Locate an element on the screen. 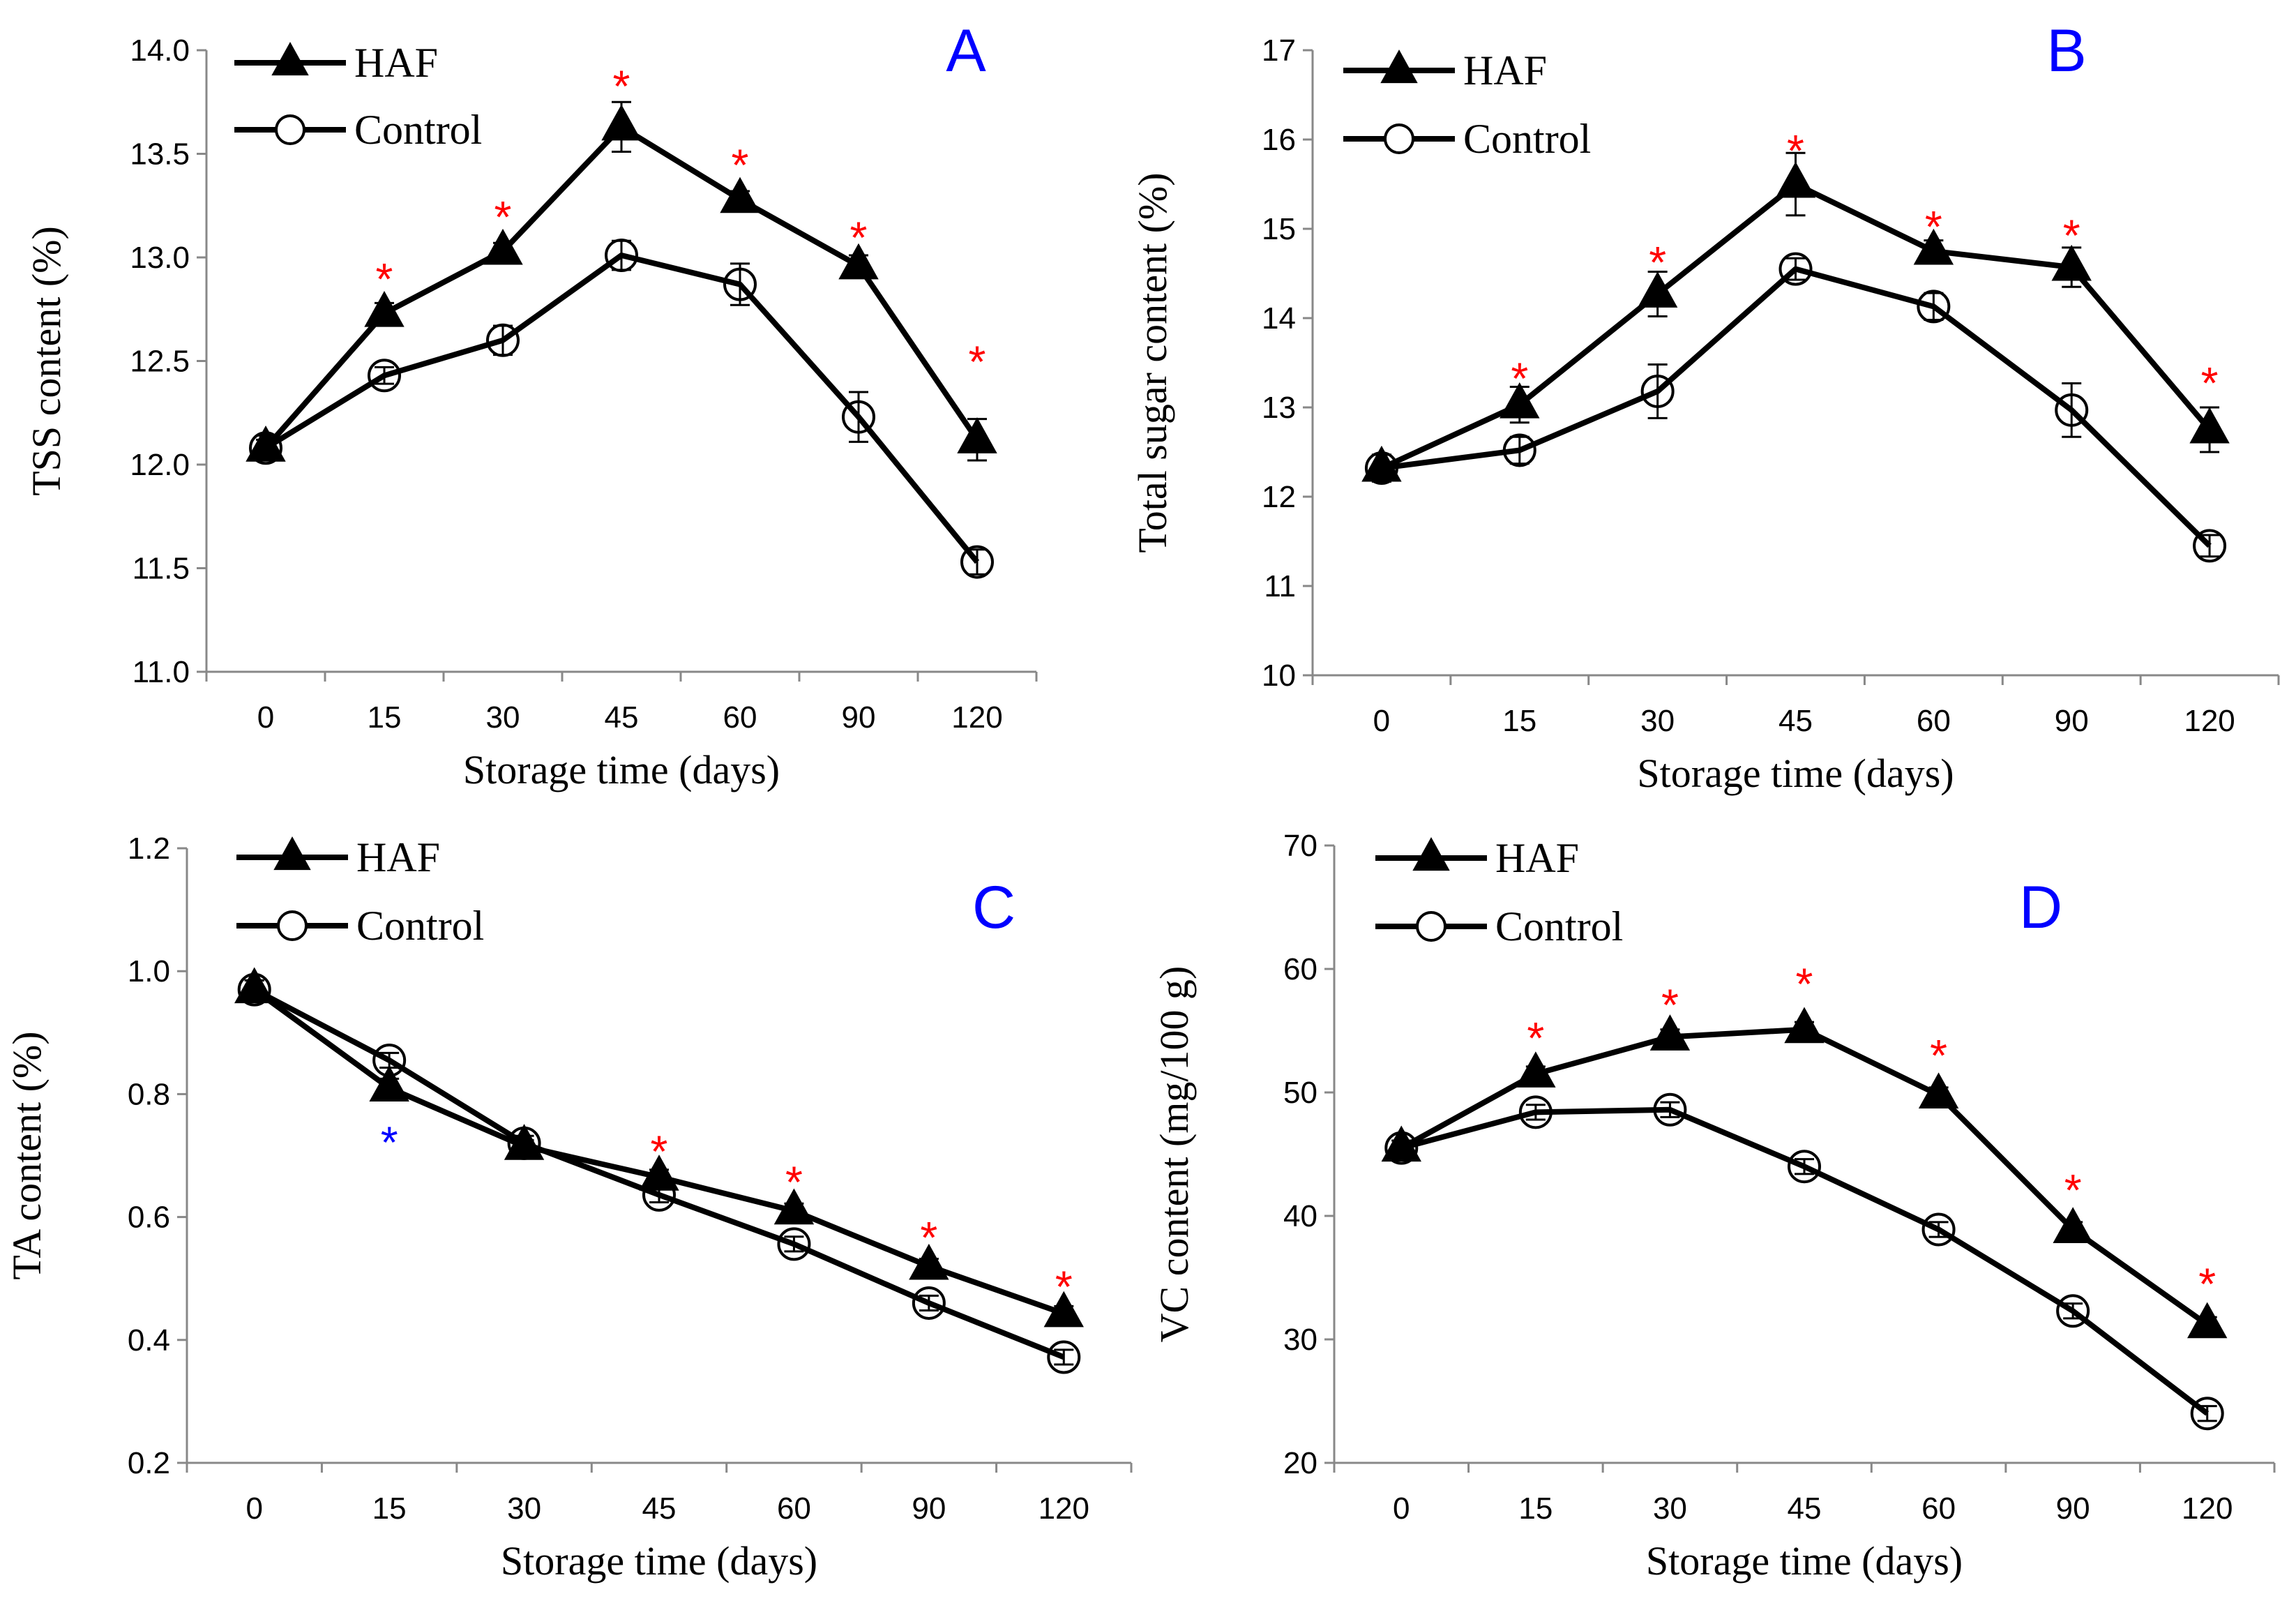  y-tick-label: 12 is located at coordinates (1279, 497).